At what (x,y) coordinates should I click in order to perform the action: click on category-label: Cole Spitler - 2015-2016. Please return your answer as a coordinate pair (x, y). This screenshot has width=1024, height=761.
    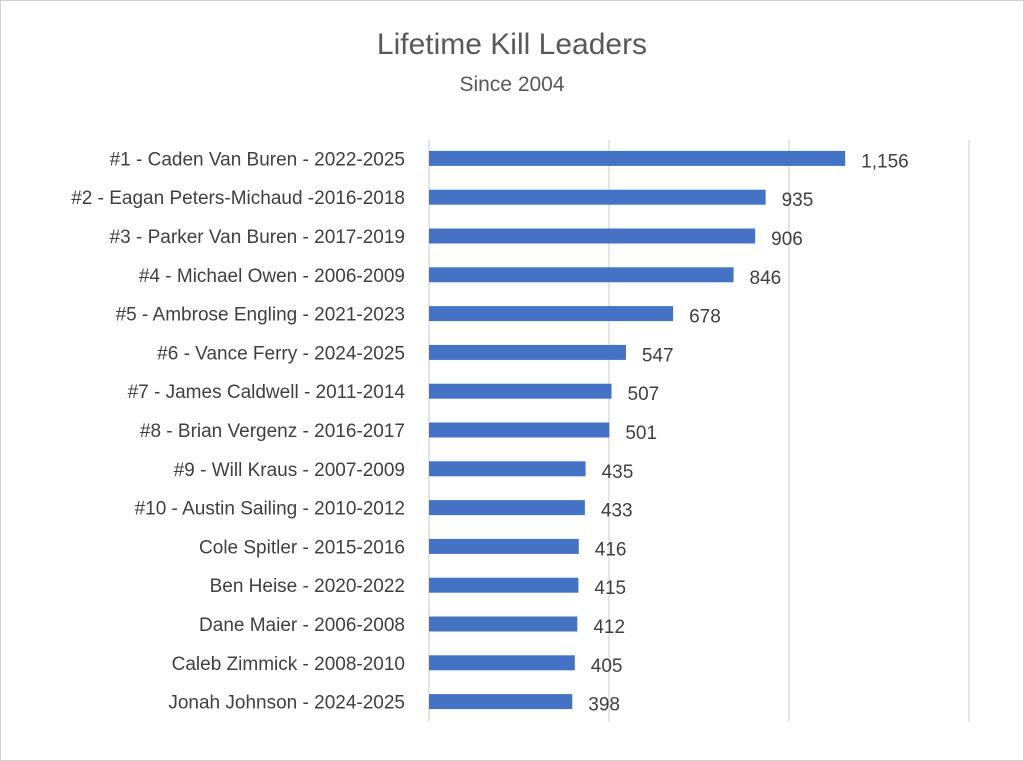
    Looking at the image, I should click on (302, 547).